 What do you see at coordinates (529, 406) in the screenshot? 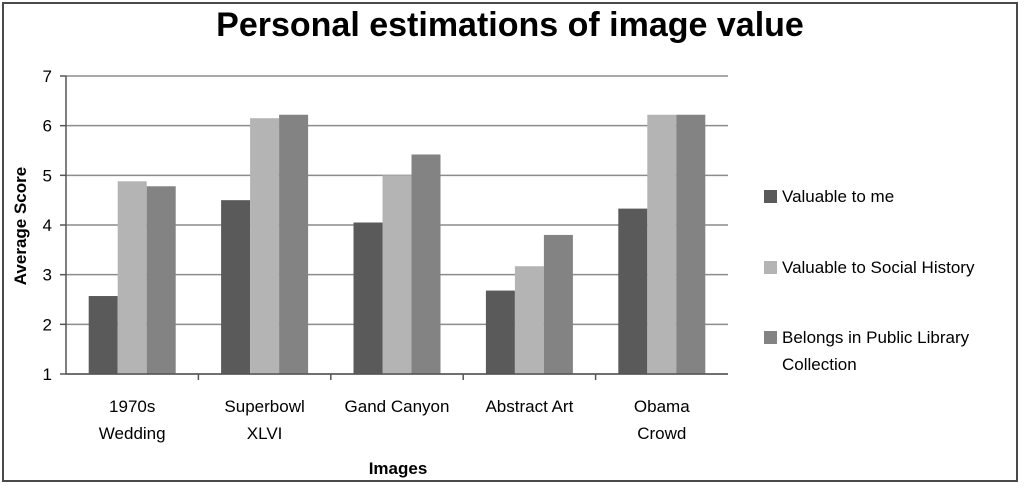
I see `x-tick-label: Abstract Art` at bounding box center [529, 406].